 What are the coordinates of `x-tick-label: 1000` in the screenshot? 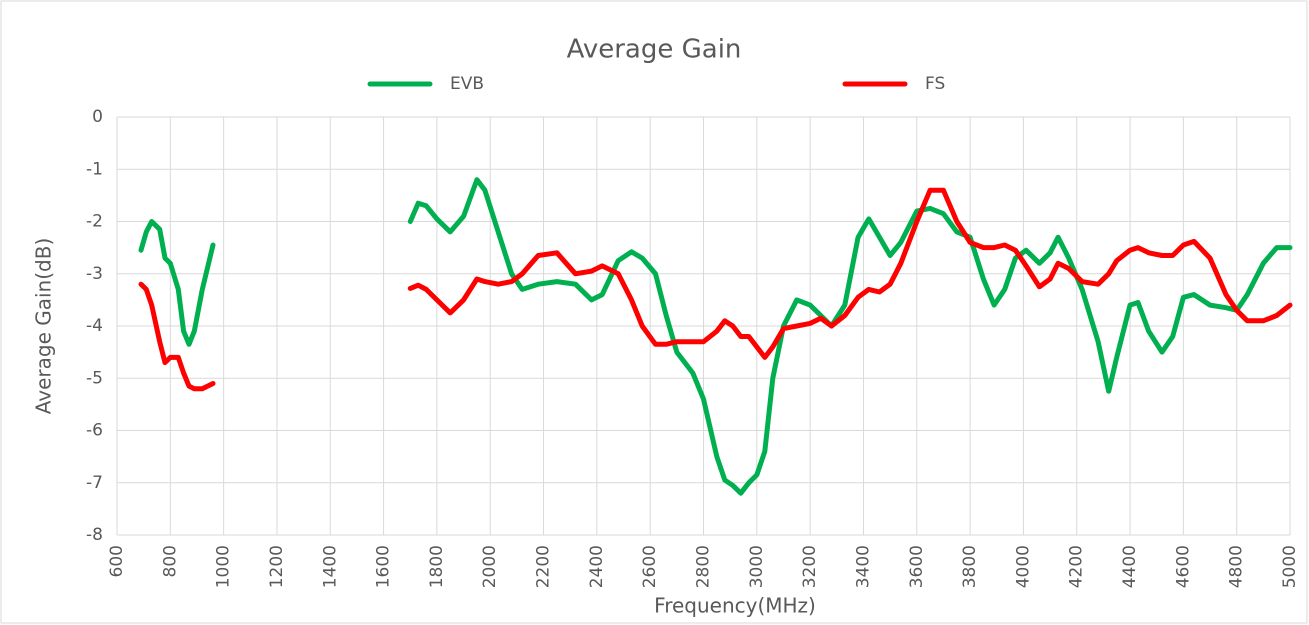 It's located at (224, 566).